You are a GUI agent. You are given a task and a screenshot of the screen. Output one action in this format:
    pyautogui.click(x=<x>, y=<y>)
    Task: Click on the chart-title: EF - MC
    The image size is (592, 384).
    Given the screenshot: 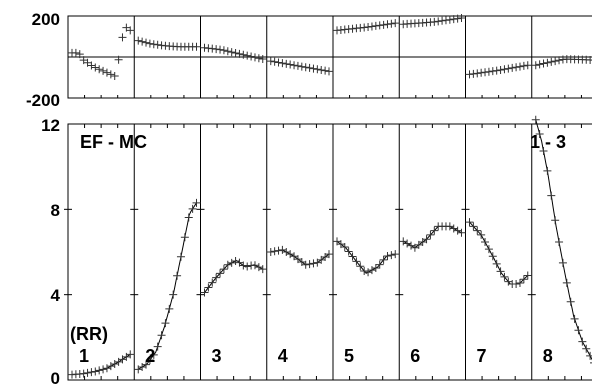 What is the action you would take?
    pyautogui.click(x=113, y=142)
    